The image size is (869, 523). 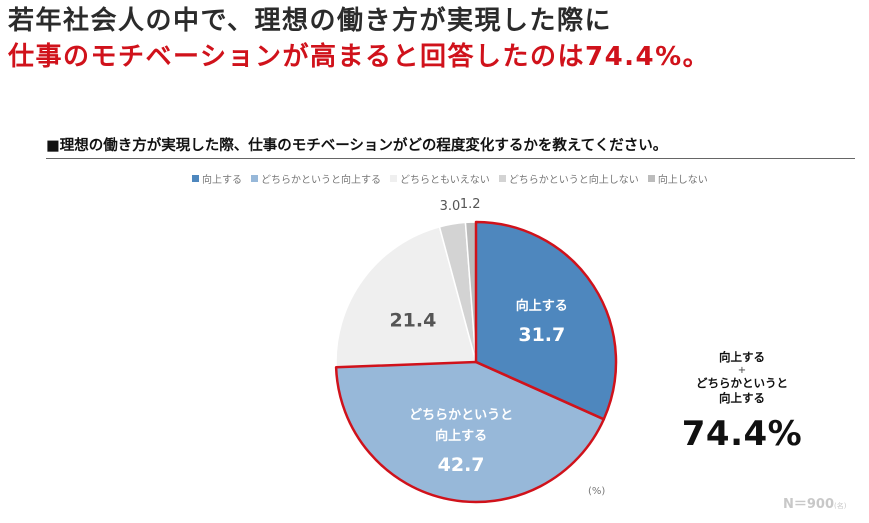 I want to click on combined-plus: +, so click(x=742, y=370).